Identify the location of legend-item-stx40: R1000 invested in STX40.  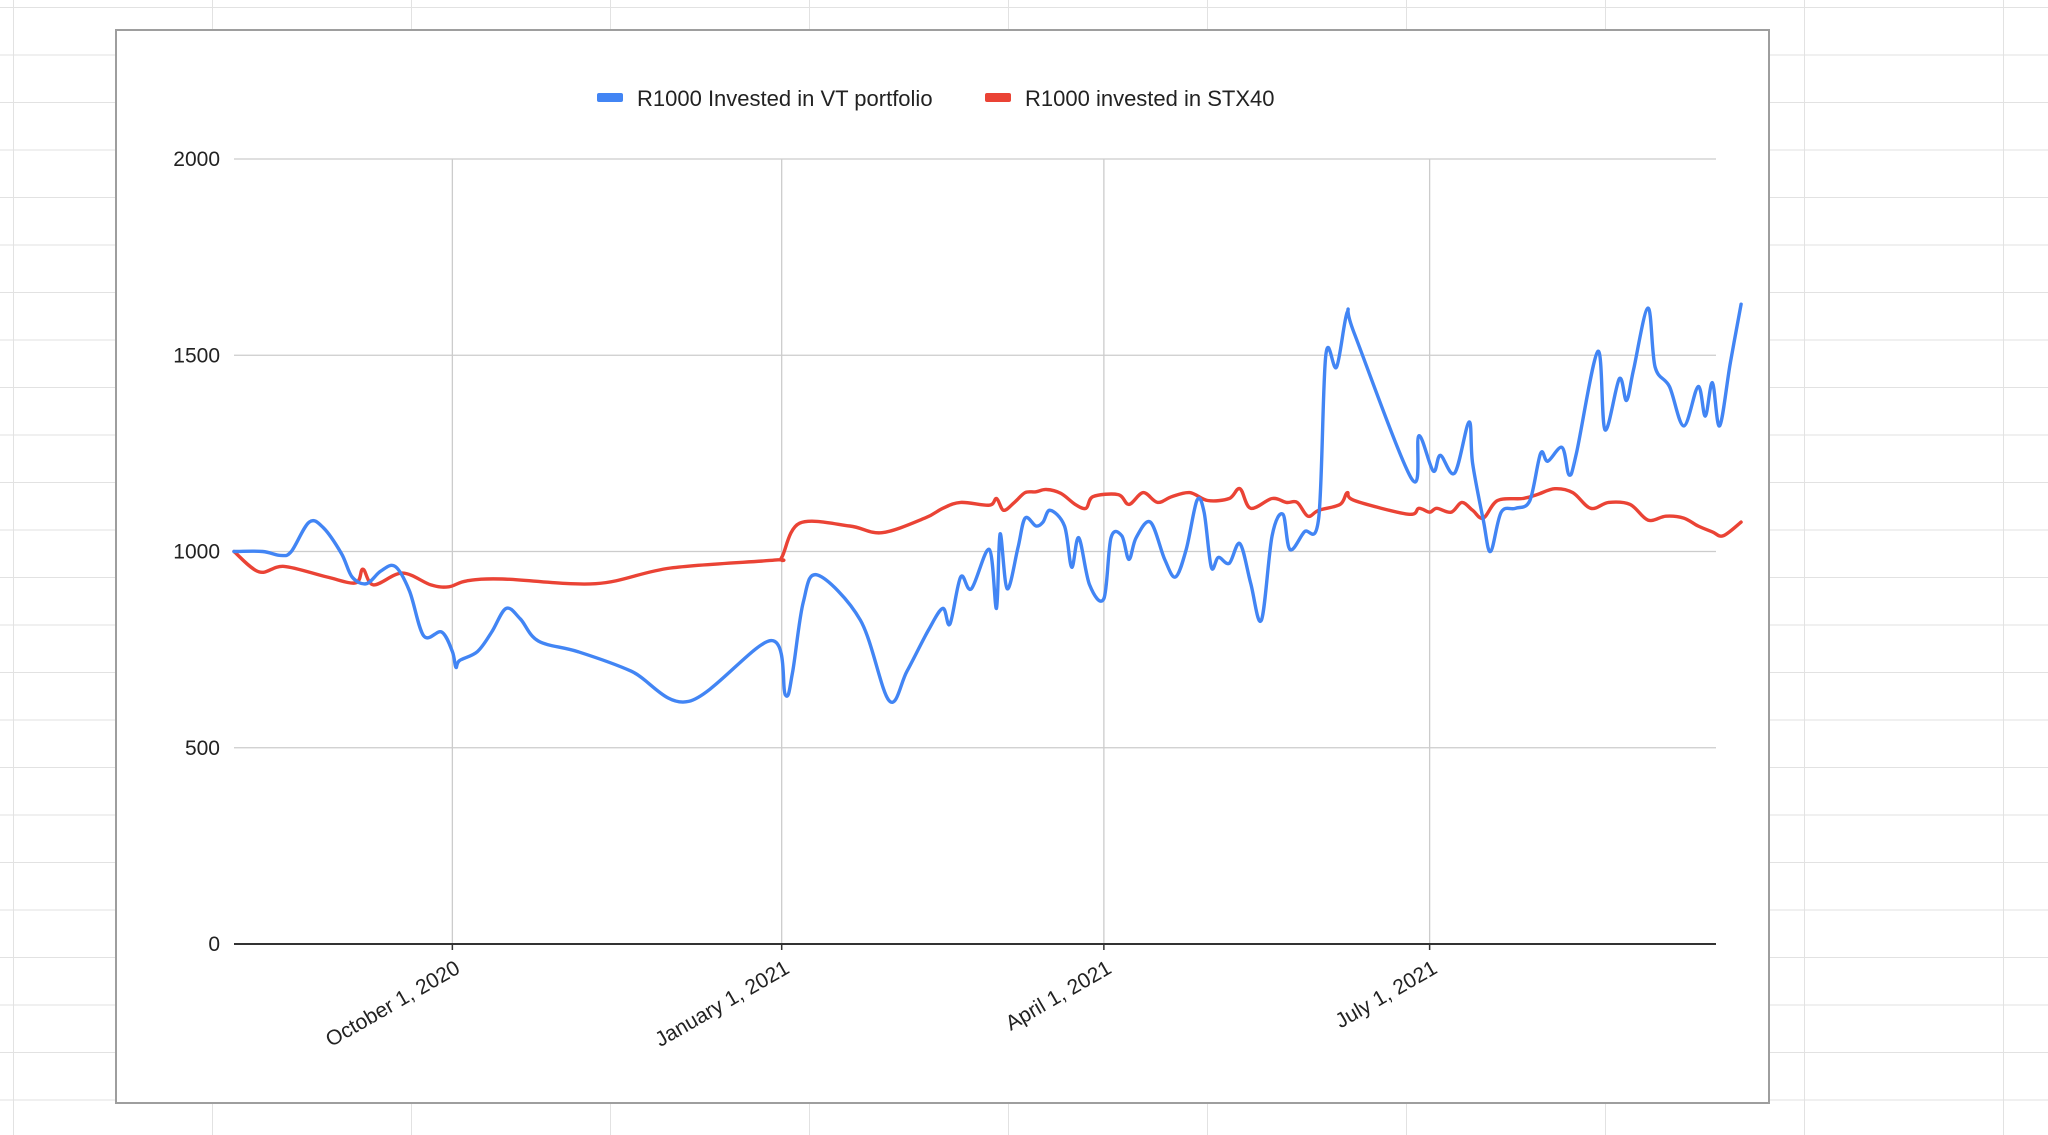
(1130, 98).